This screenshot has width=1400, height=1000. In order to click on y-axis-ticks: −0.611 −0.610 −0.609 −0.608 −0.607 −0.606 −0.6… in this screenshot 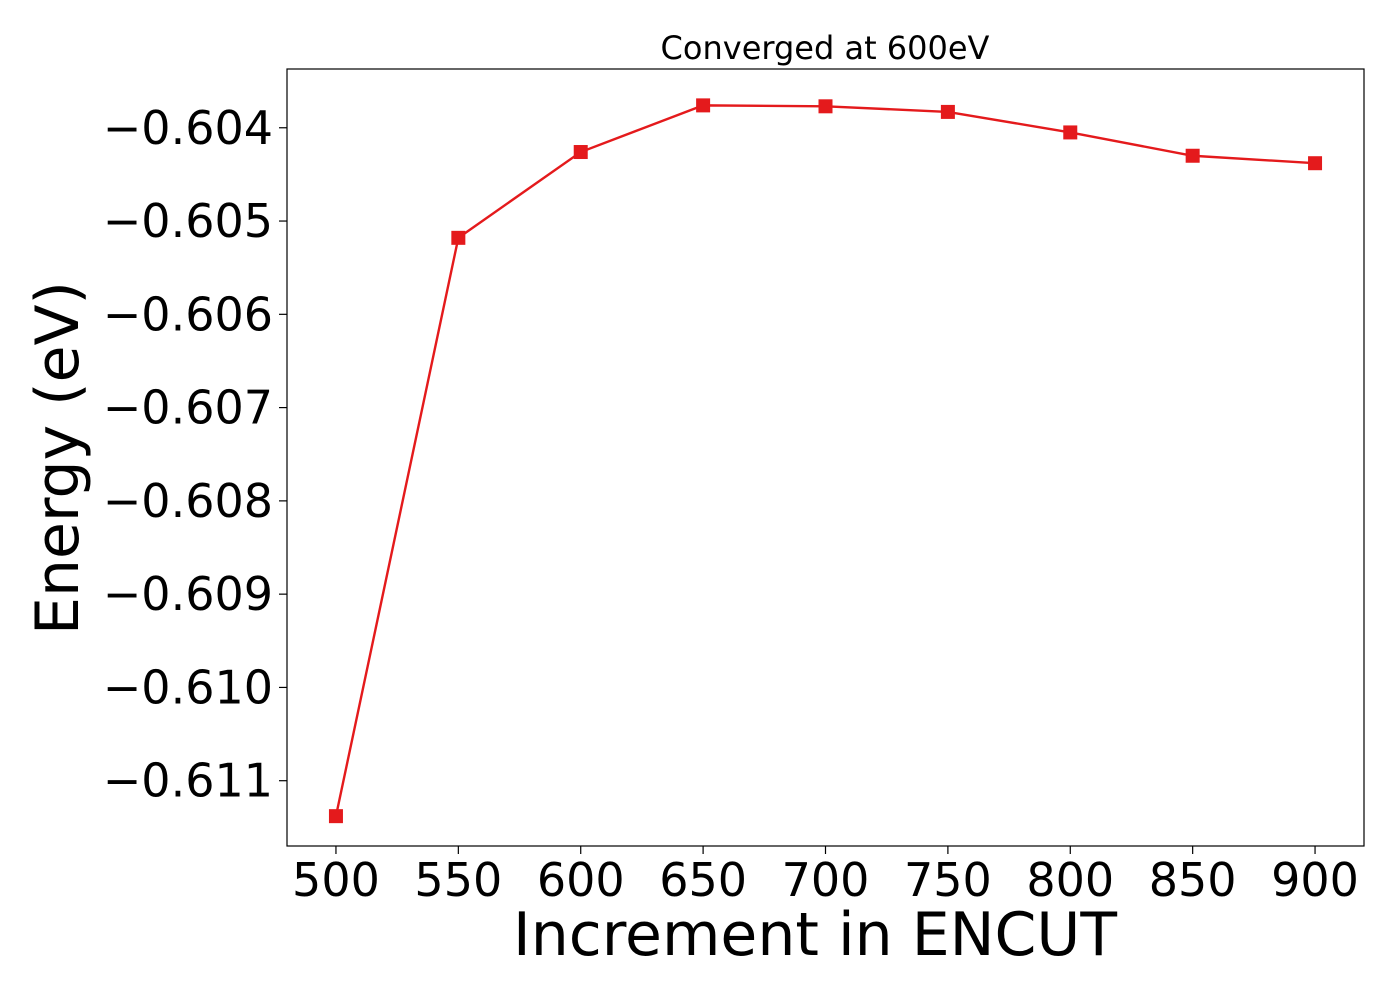, I will do `click(195, 454)`.